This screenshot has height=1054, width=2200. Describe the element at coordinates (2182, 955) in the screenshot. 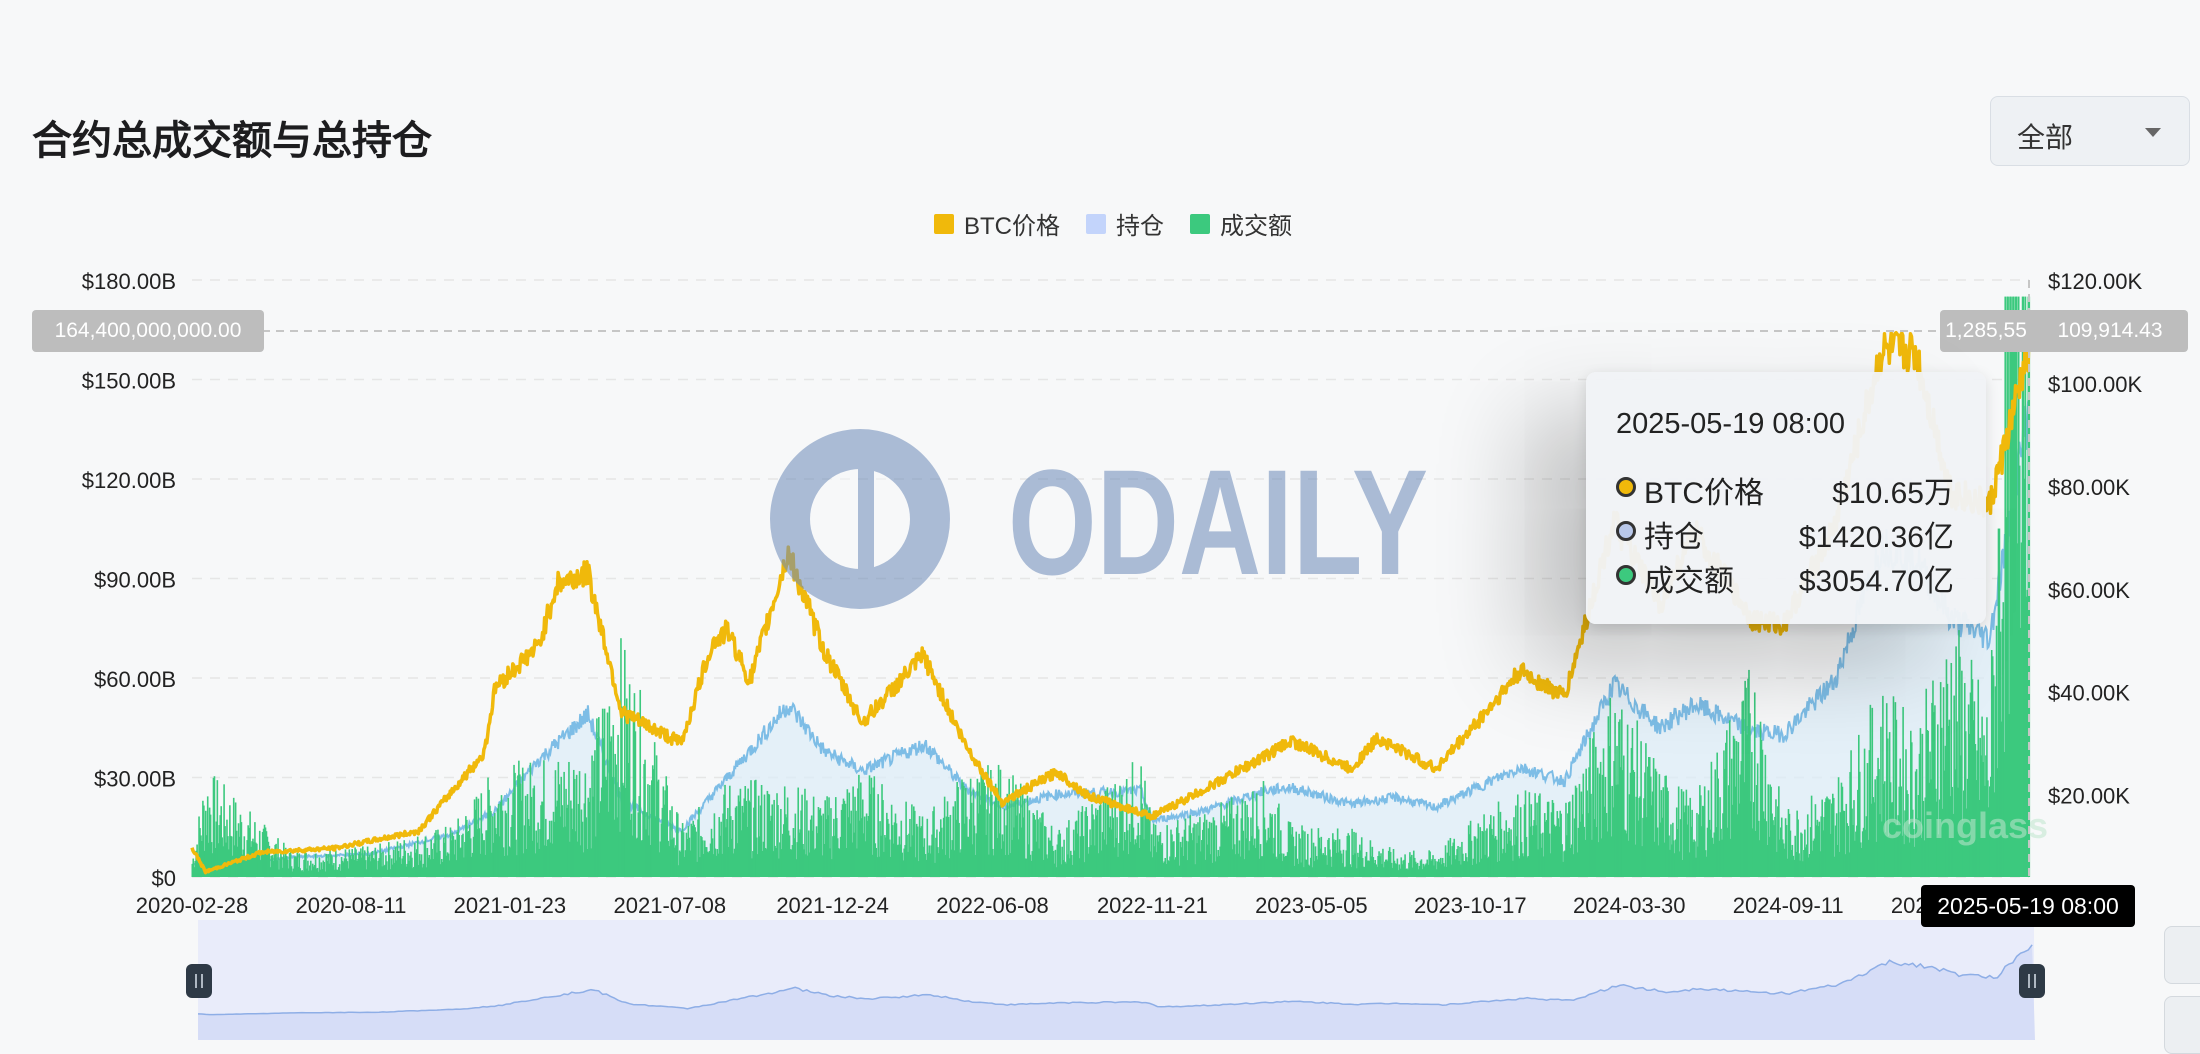

I see `feedback-icon` at that location.